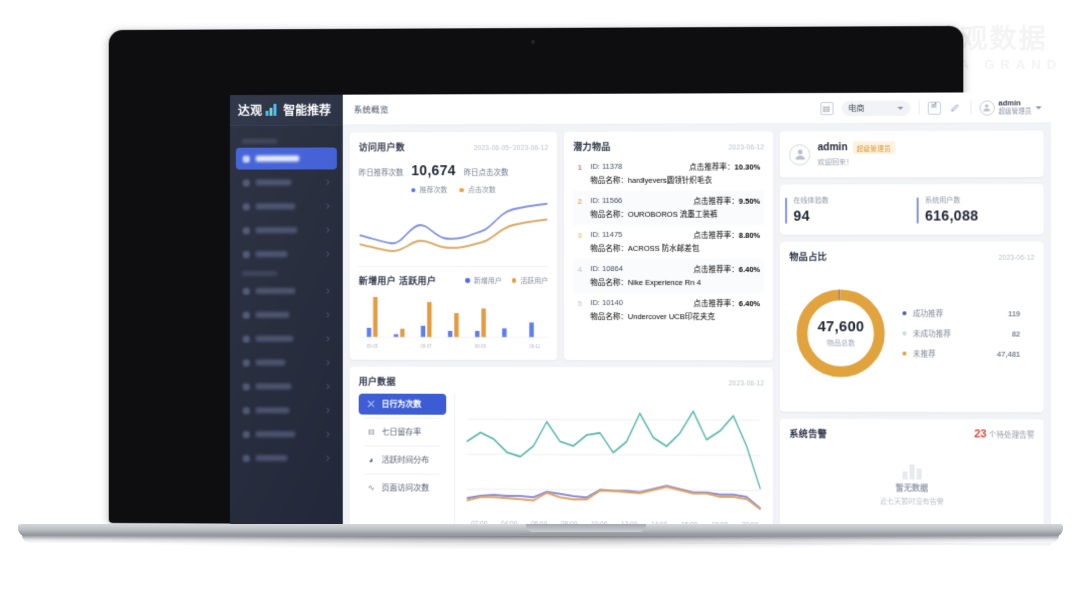 The image size is (1080, 603). Describe the element at coordinates (955, 107) in the screenshot. I see `pencil-icon` at that location.